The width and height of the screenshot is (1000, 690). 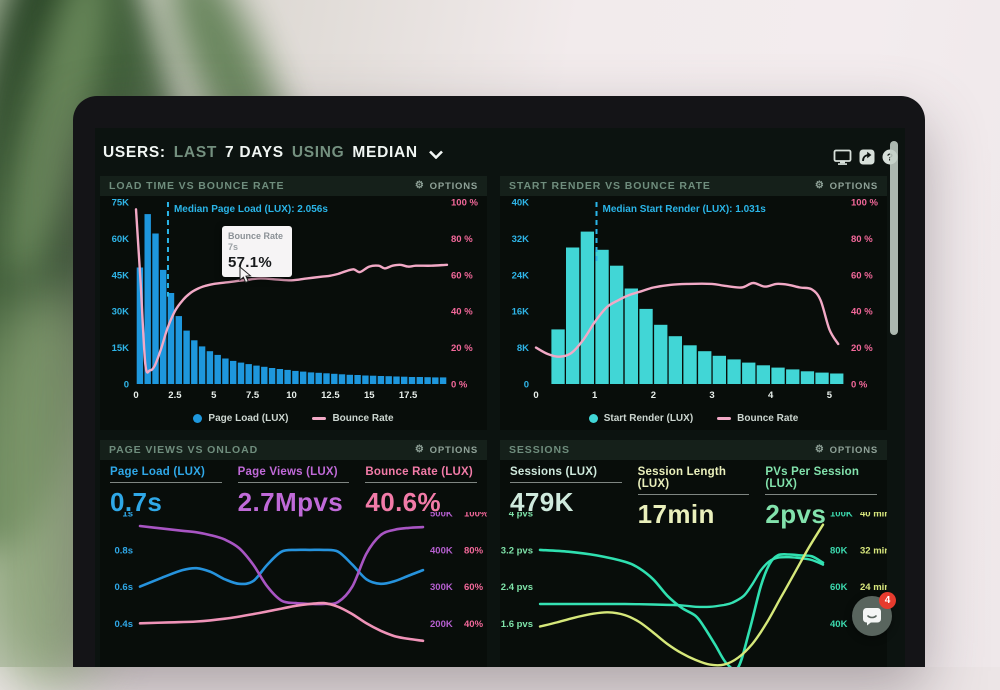 I want to click on metric-value: 0.7s, so click(x=136, y=502).